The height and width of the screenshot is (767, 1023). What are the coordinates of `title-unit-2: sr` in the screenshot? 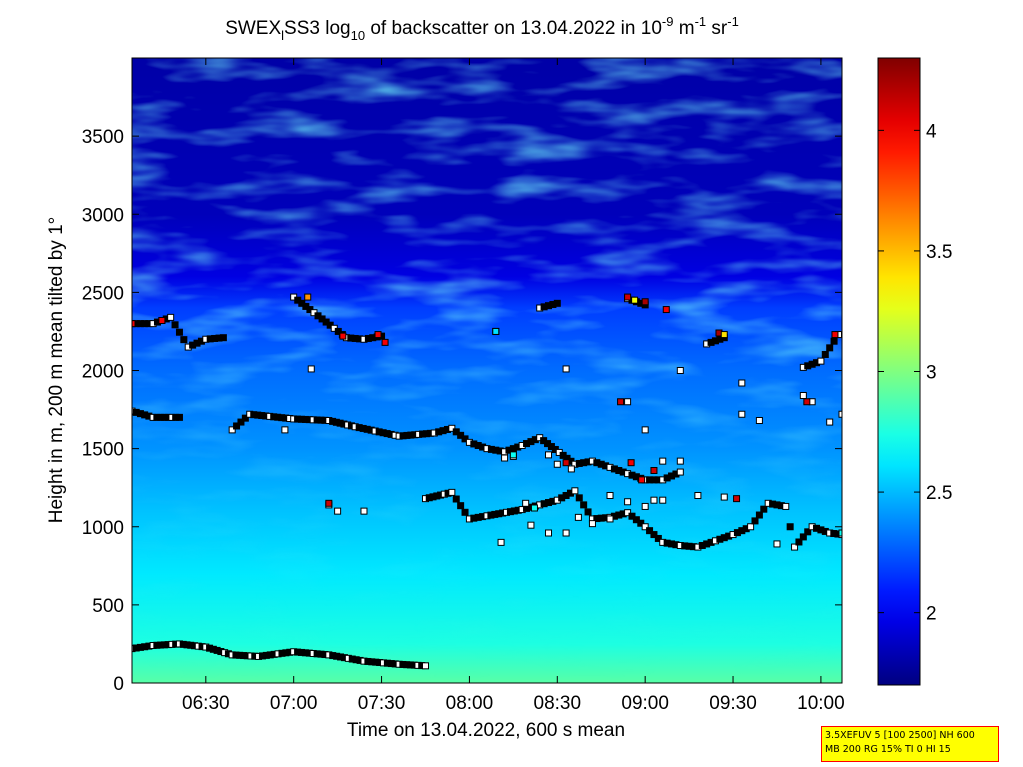 It's located at (717, 28).